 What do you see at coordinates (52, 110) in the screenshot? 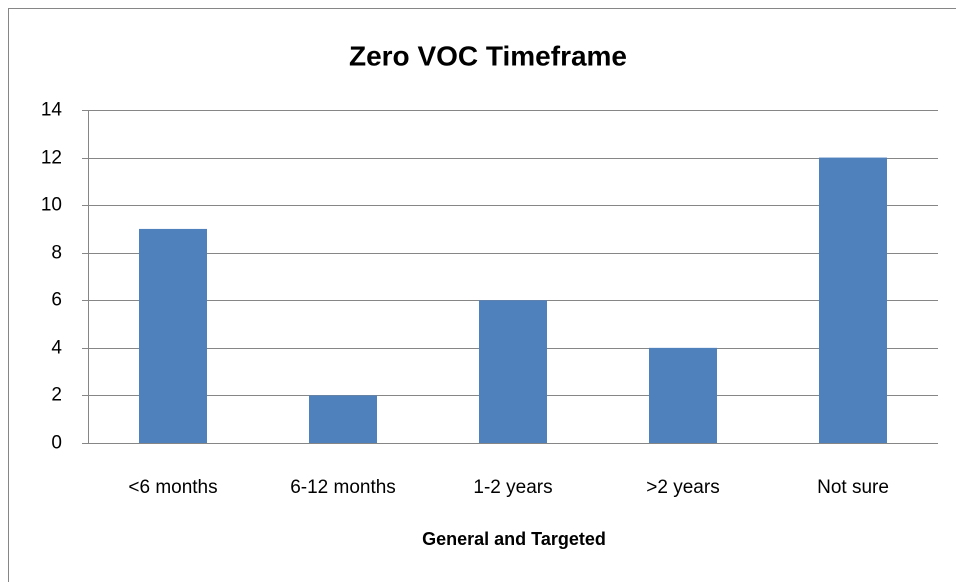
I see `y-tick-label: 14` at bounding box center [52, 110].